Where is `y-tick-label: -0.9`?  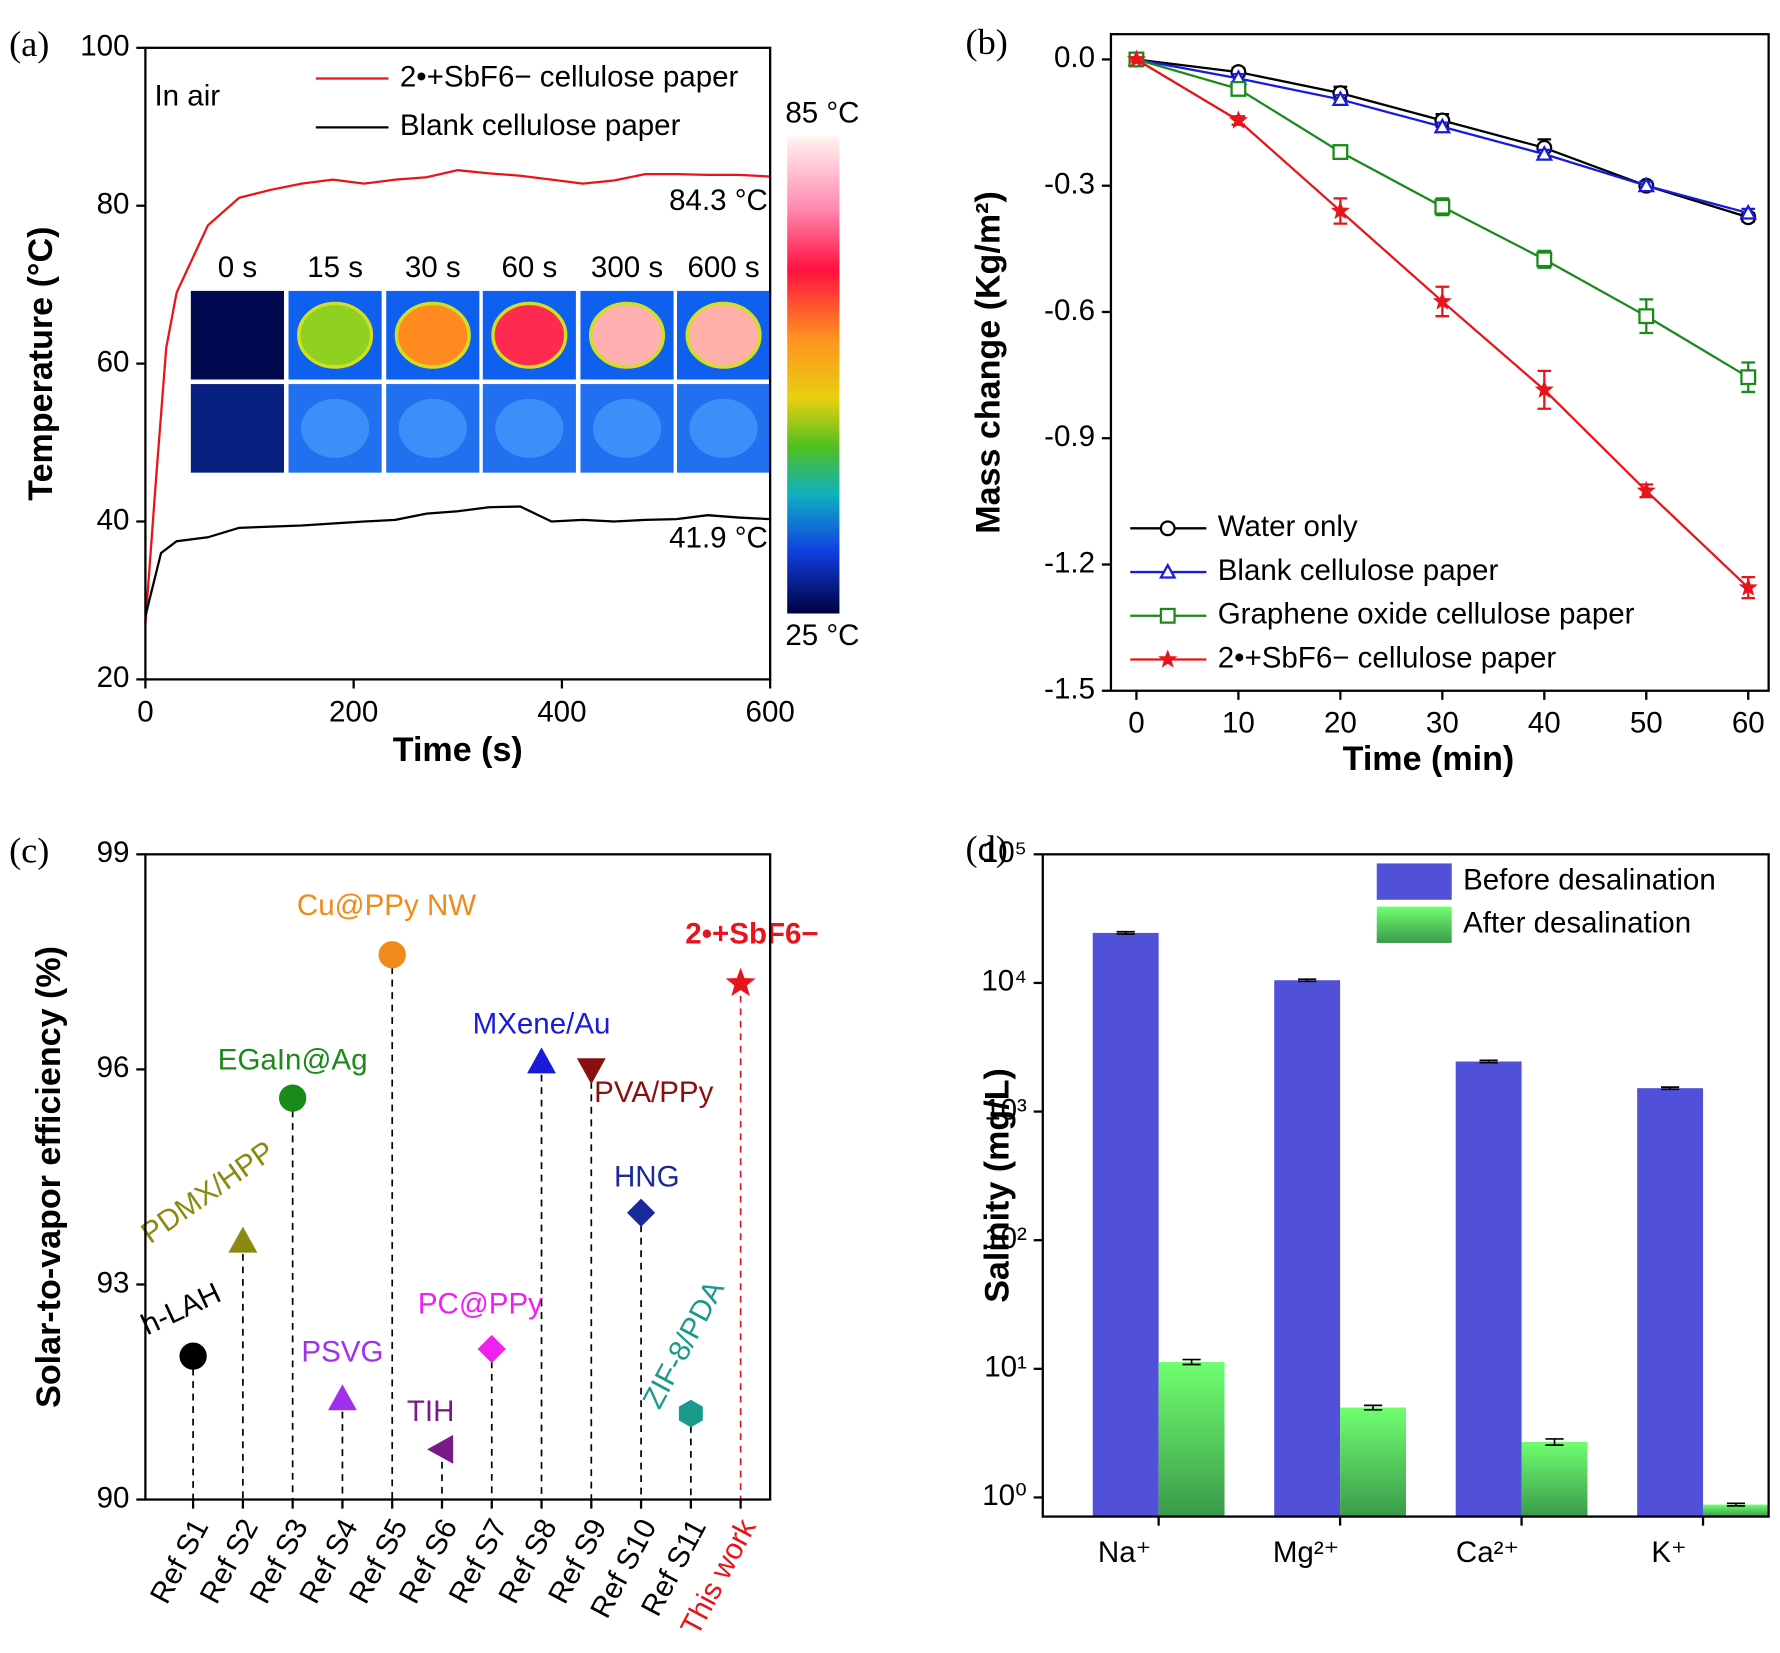 y-tick-label: -0.9 is located at coordinates (1069, 436).